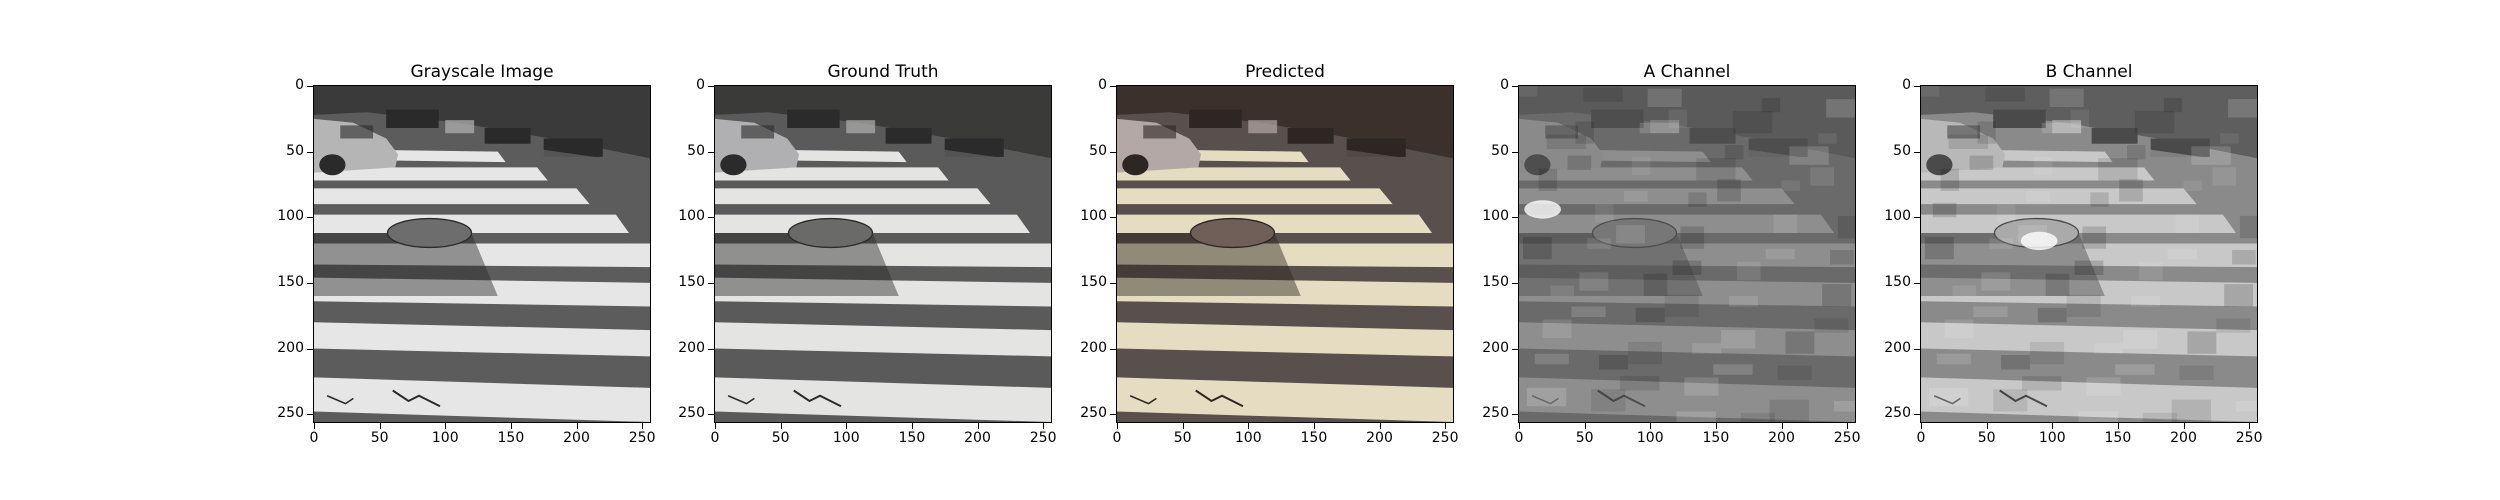 Image resolution: width=2500 pixels, height=500 pixels. Describe the element at coordinates (1285, 72) in the screenshot. I see `panel-title: Predicted` at that location.